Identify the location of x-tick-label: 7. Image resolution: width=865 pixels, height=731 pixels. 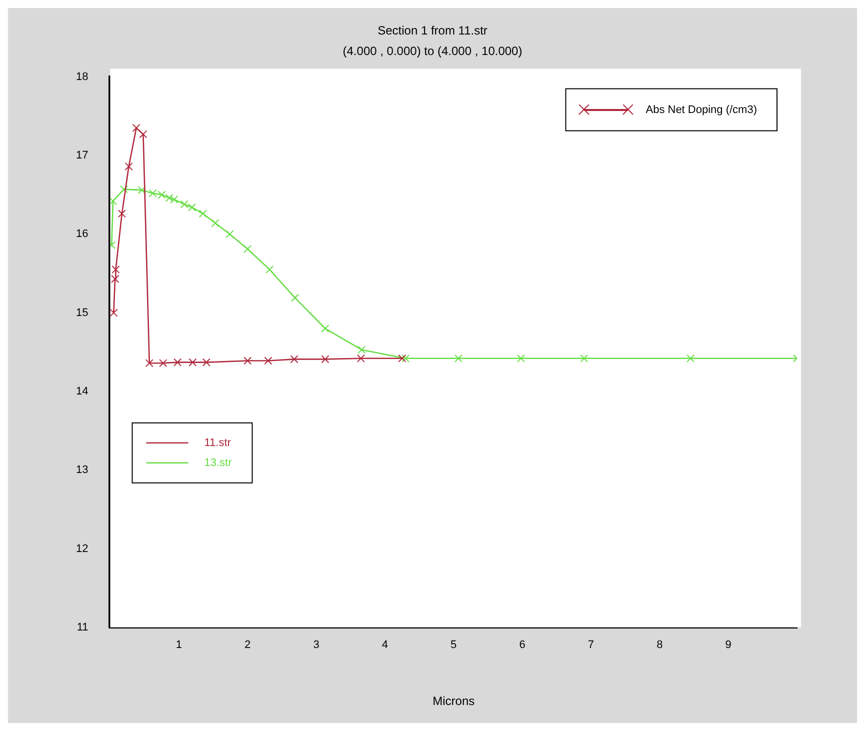
(591, 645).